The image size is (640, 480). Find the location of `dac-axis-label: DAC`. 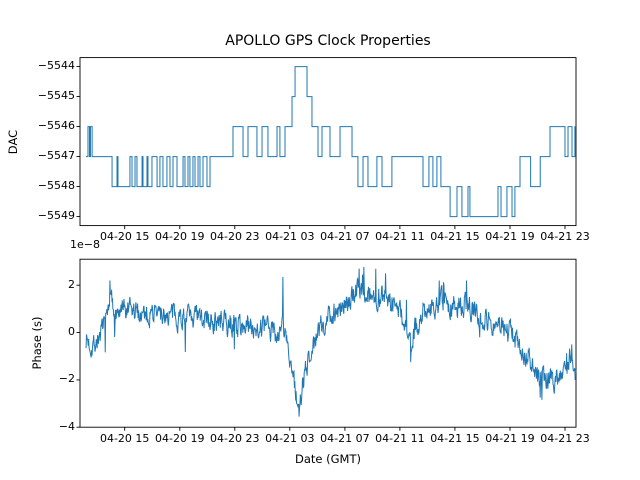

dac-axis-label: DAC is located at coordinates (13, 142).